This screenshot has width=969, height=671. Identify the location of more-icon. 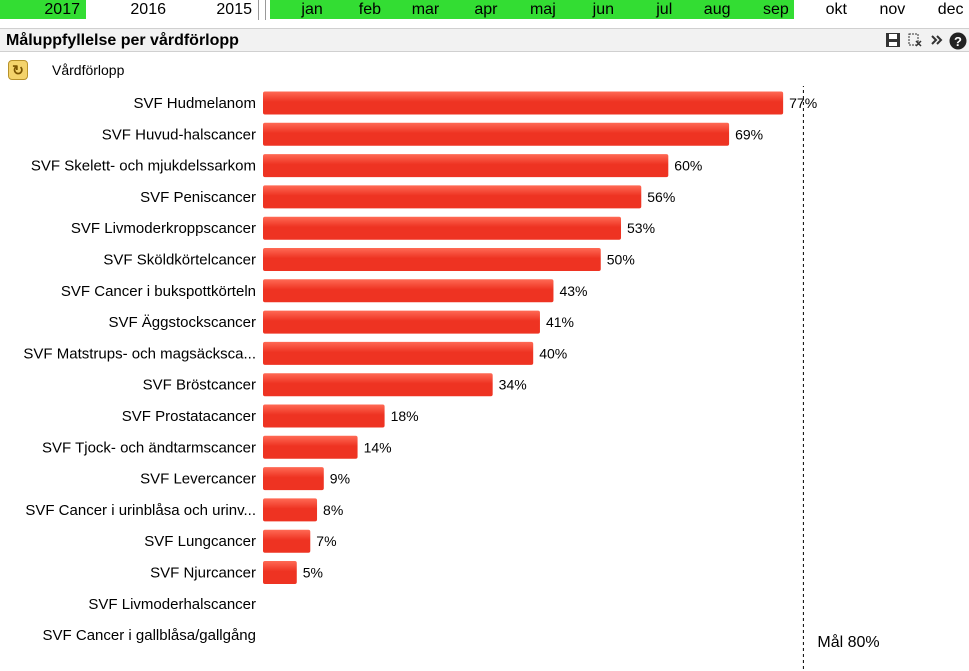
(937, 41).